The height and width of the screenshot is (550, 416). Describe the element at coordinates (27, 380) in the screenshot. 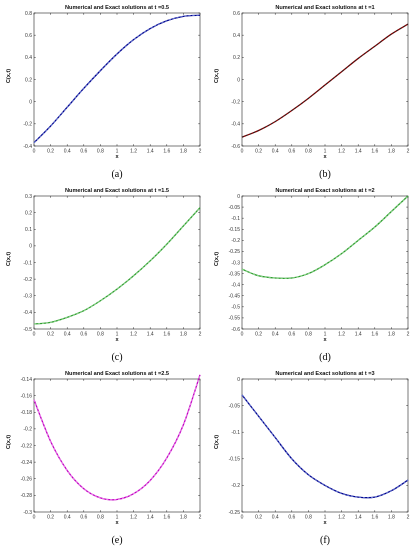

I see `y-tick-label: -0.14` at that location.